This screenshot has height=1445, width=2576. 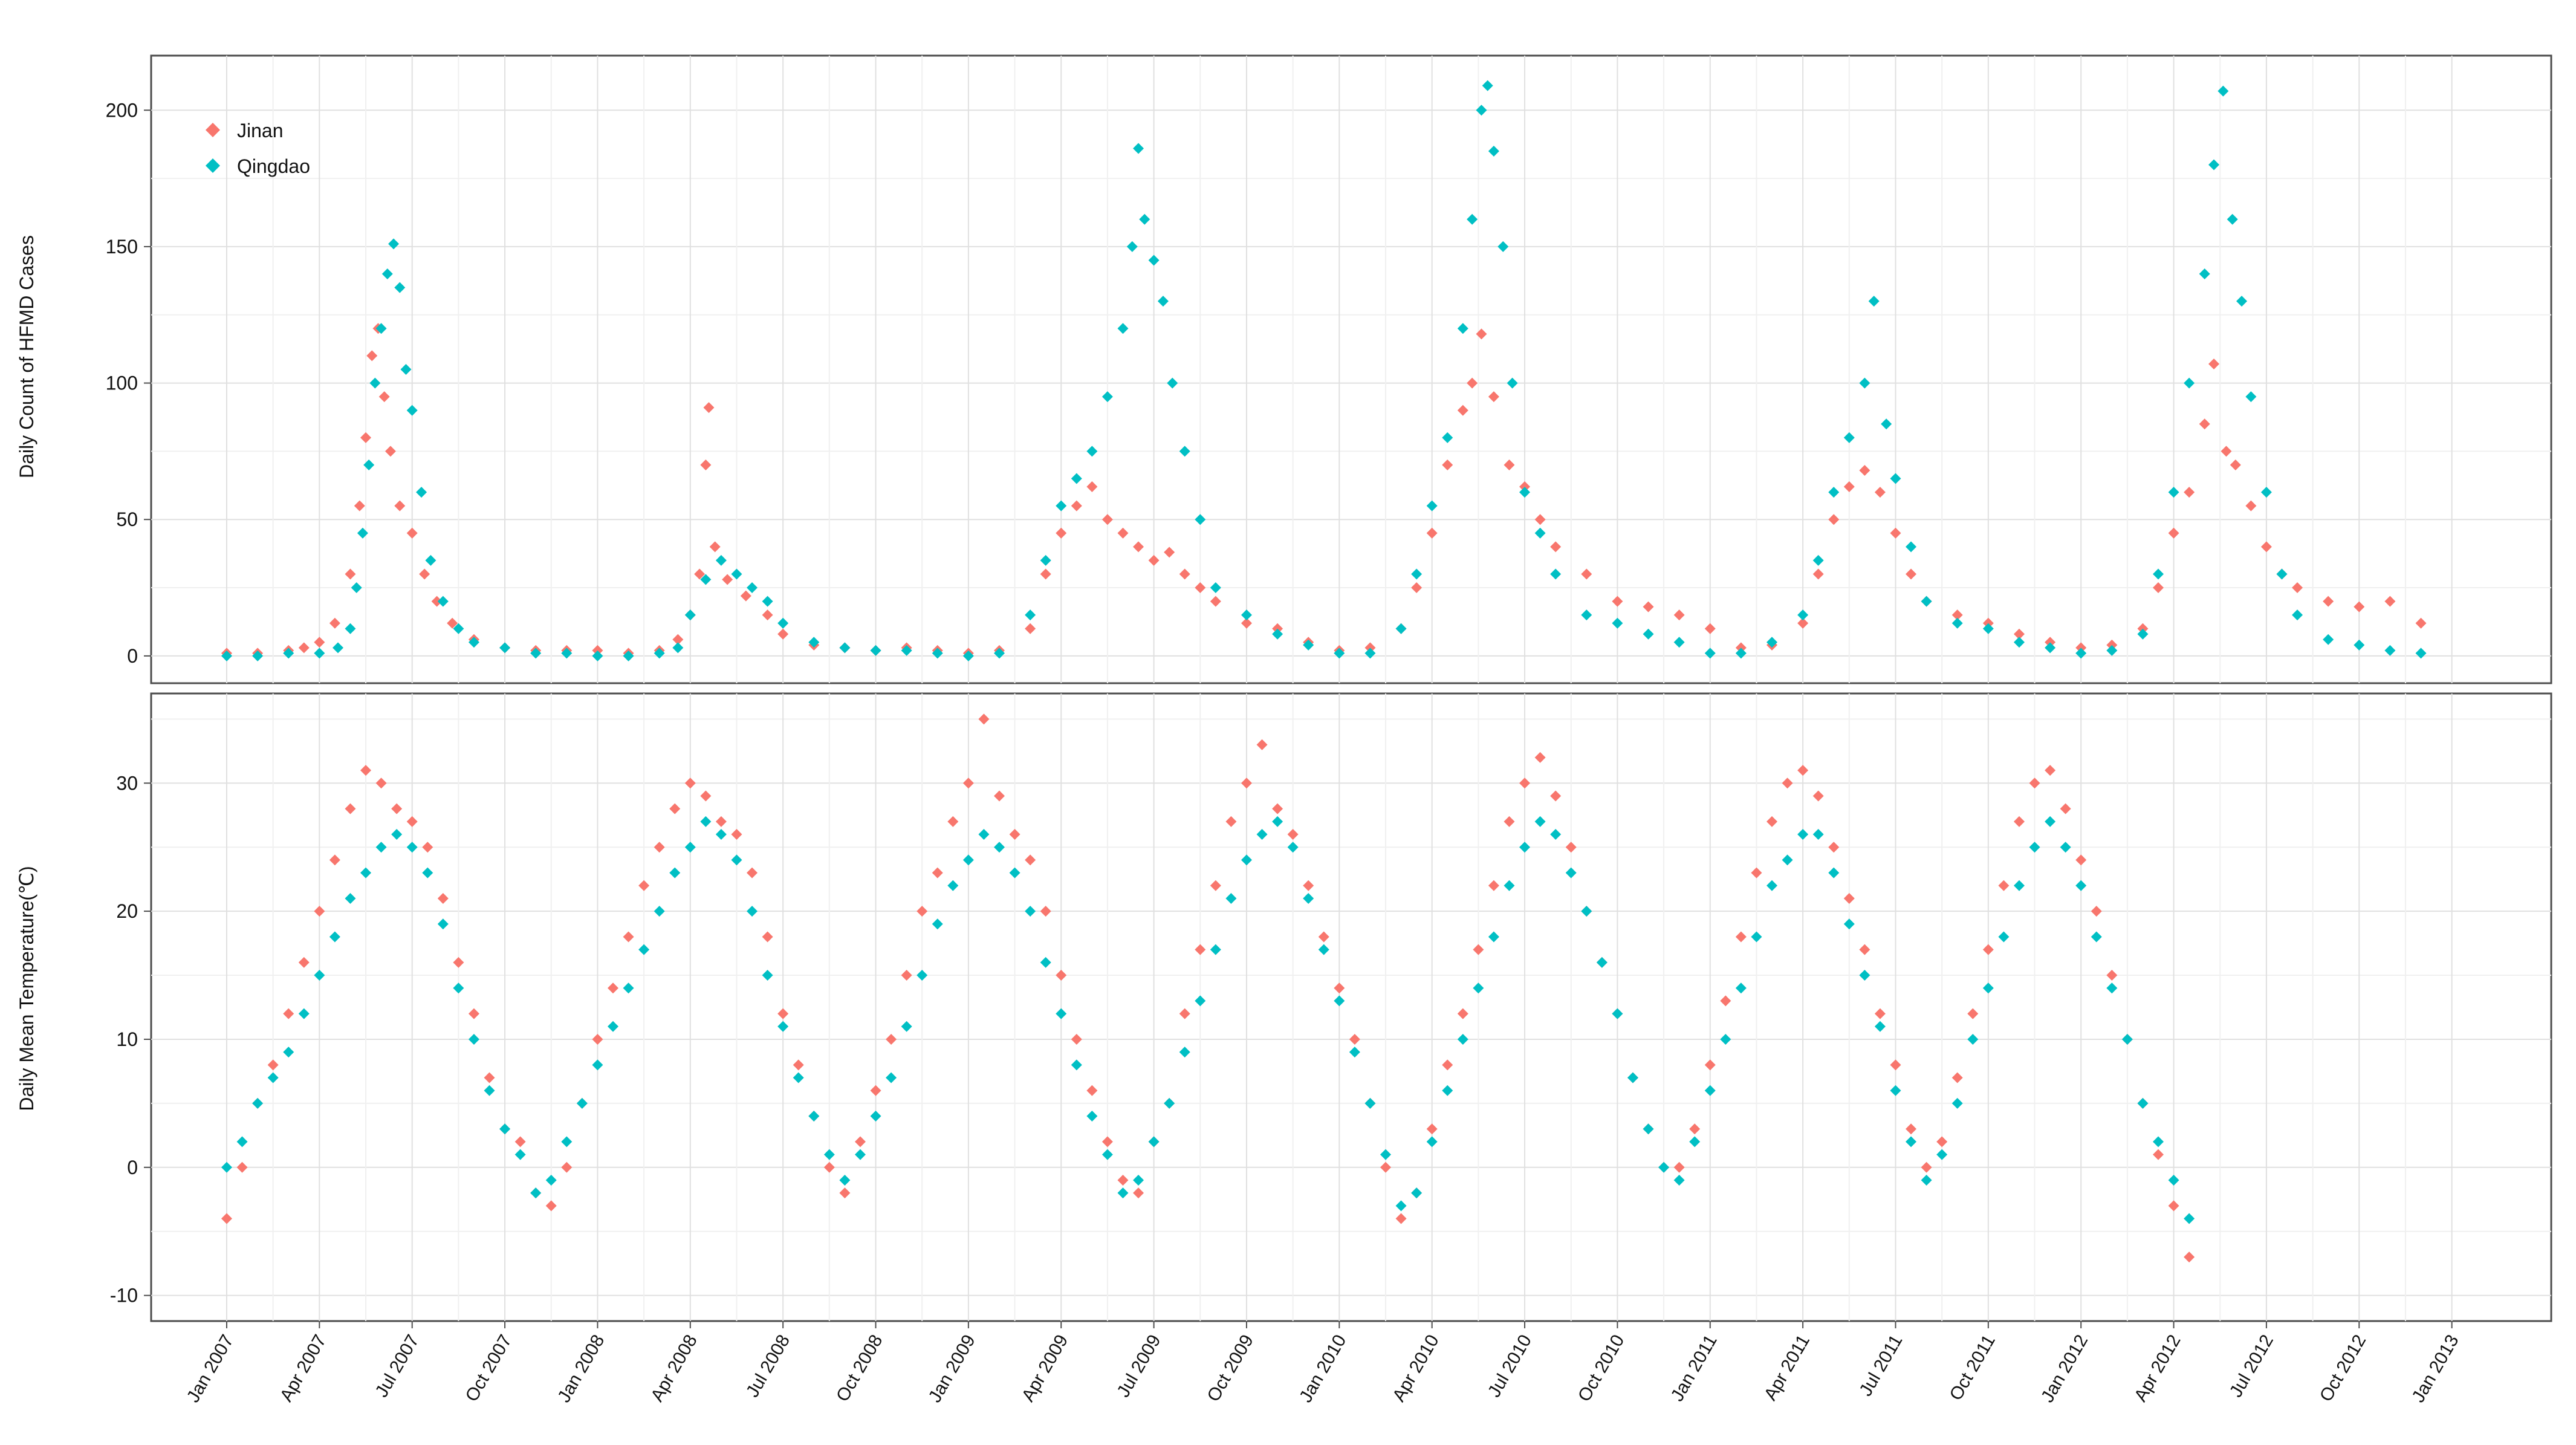 What do you see at coordinates (397, 1366) in the screenshot?
I see `x-tick-label: Jul 2007` at bounding box center [397, 1366].